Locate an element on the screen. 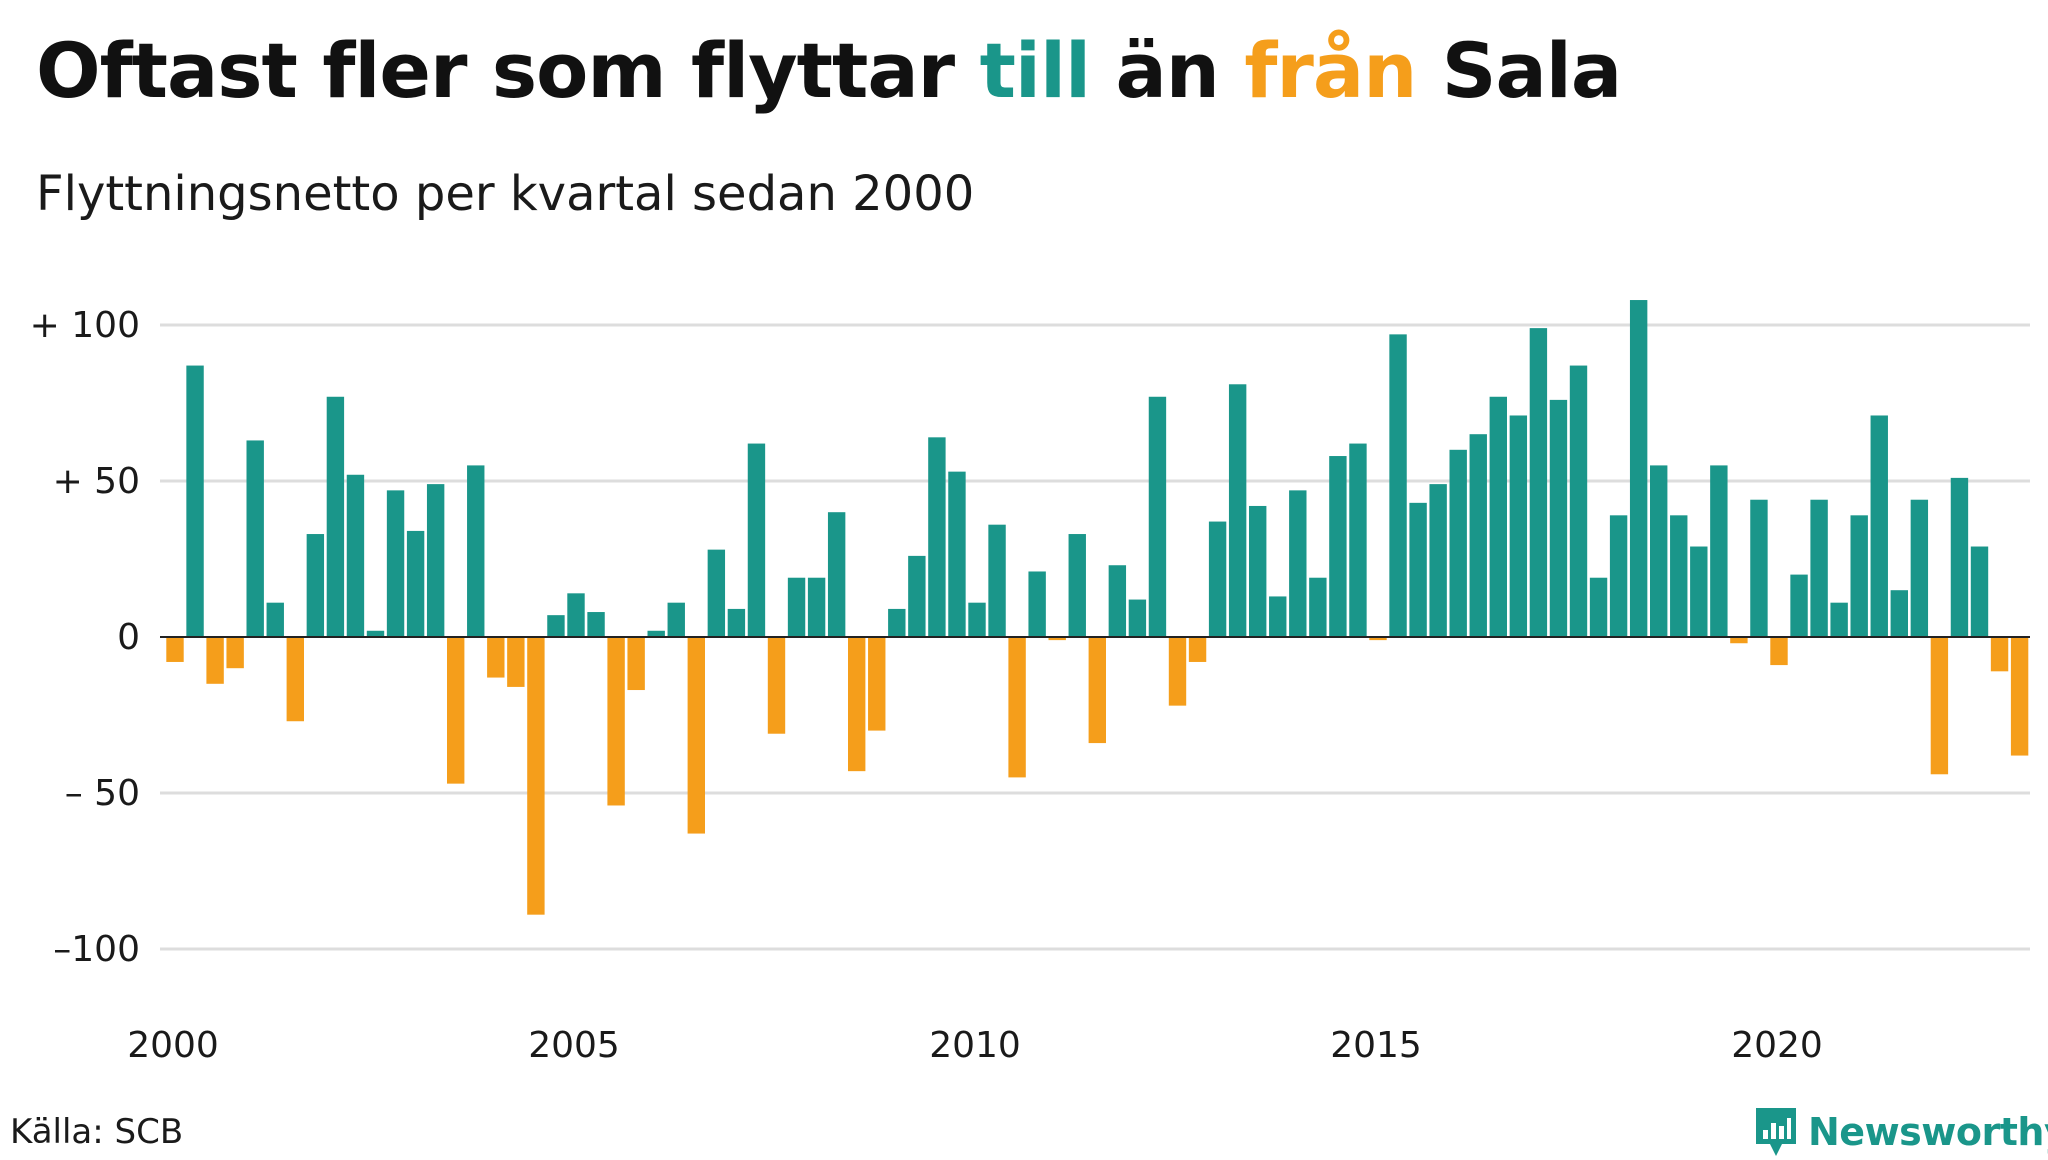 The image size is (2048, 1160). y-tick-label: + 100 is located at coordinates (85, 325).